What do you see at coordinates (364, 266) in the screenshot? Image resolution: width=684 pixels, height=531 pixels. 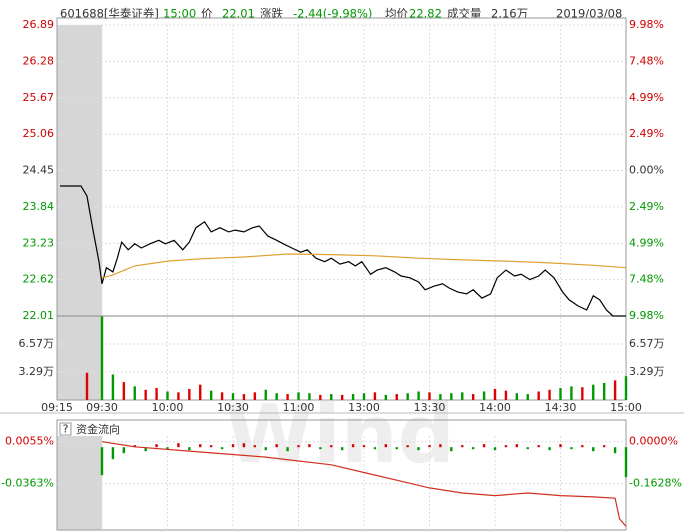 I see `price-line` at bounding box center [364, 266].